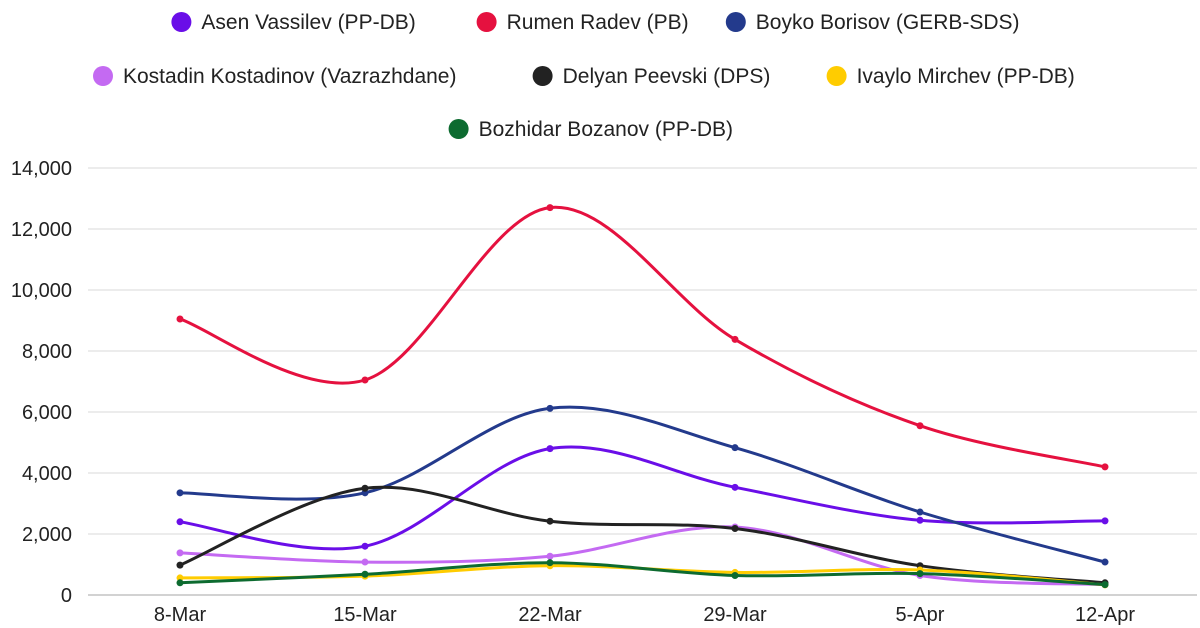  Describe the element at coordinates (47, 474) in the screenshot. I see `y-tick-label: 4,000` at that location.